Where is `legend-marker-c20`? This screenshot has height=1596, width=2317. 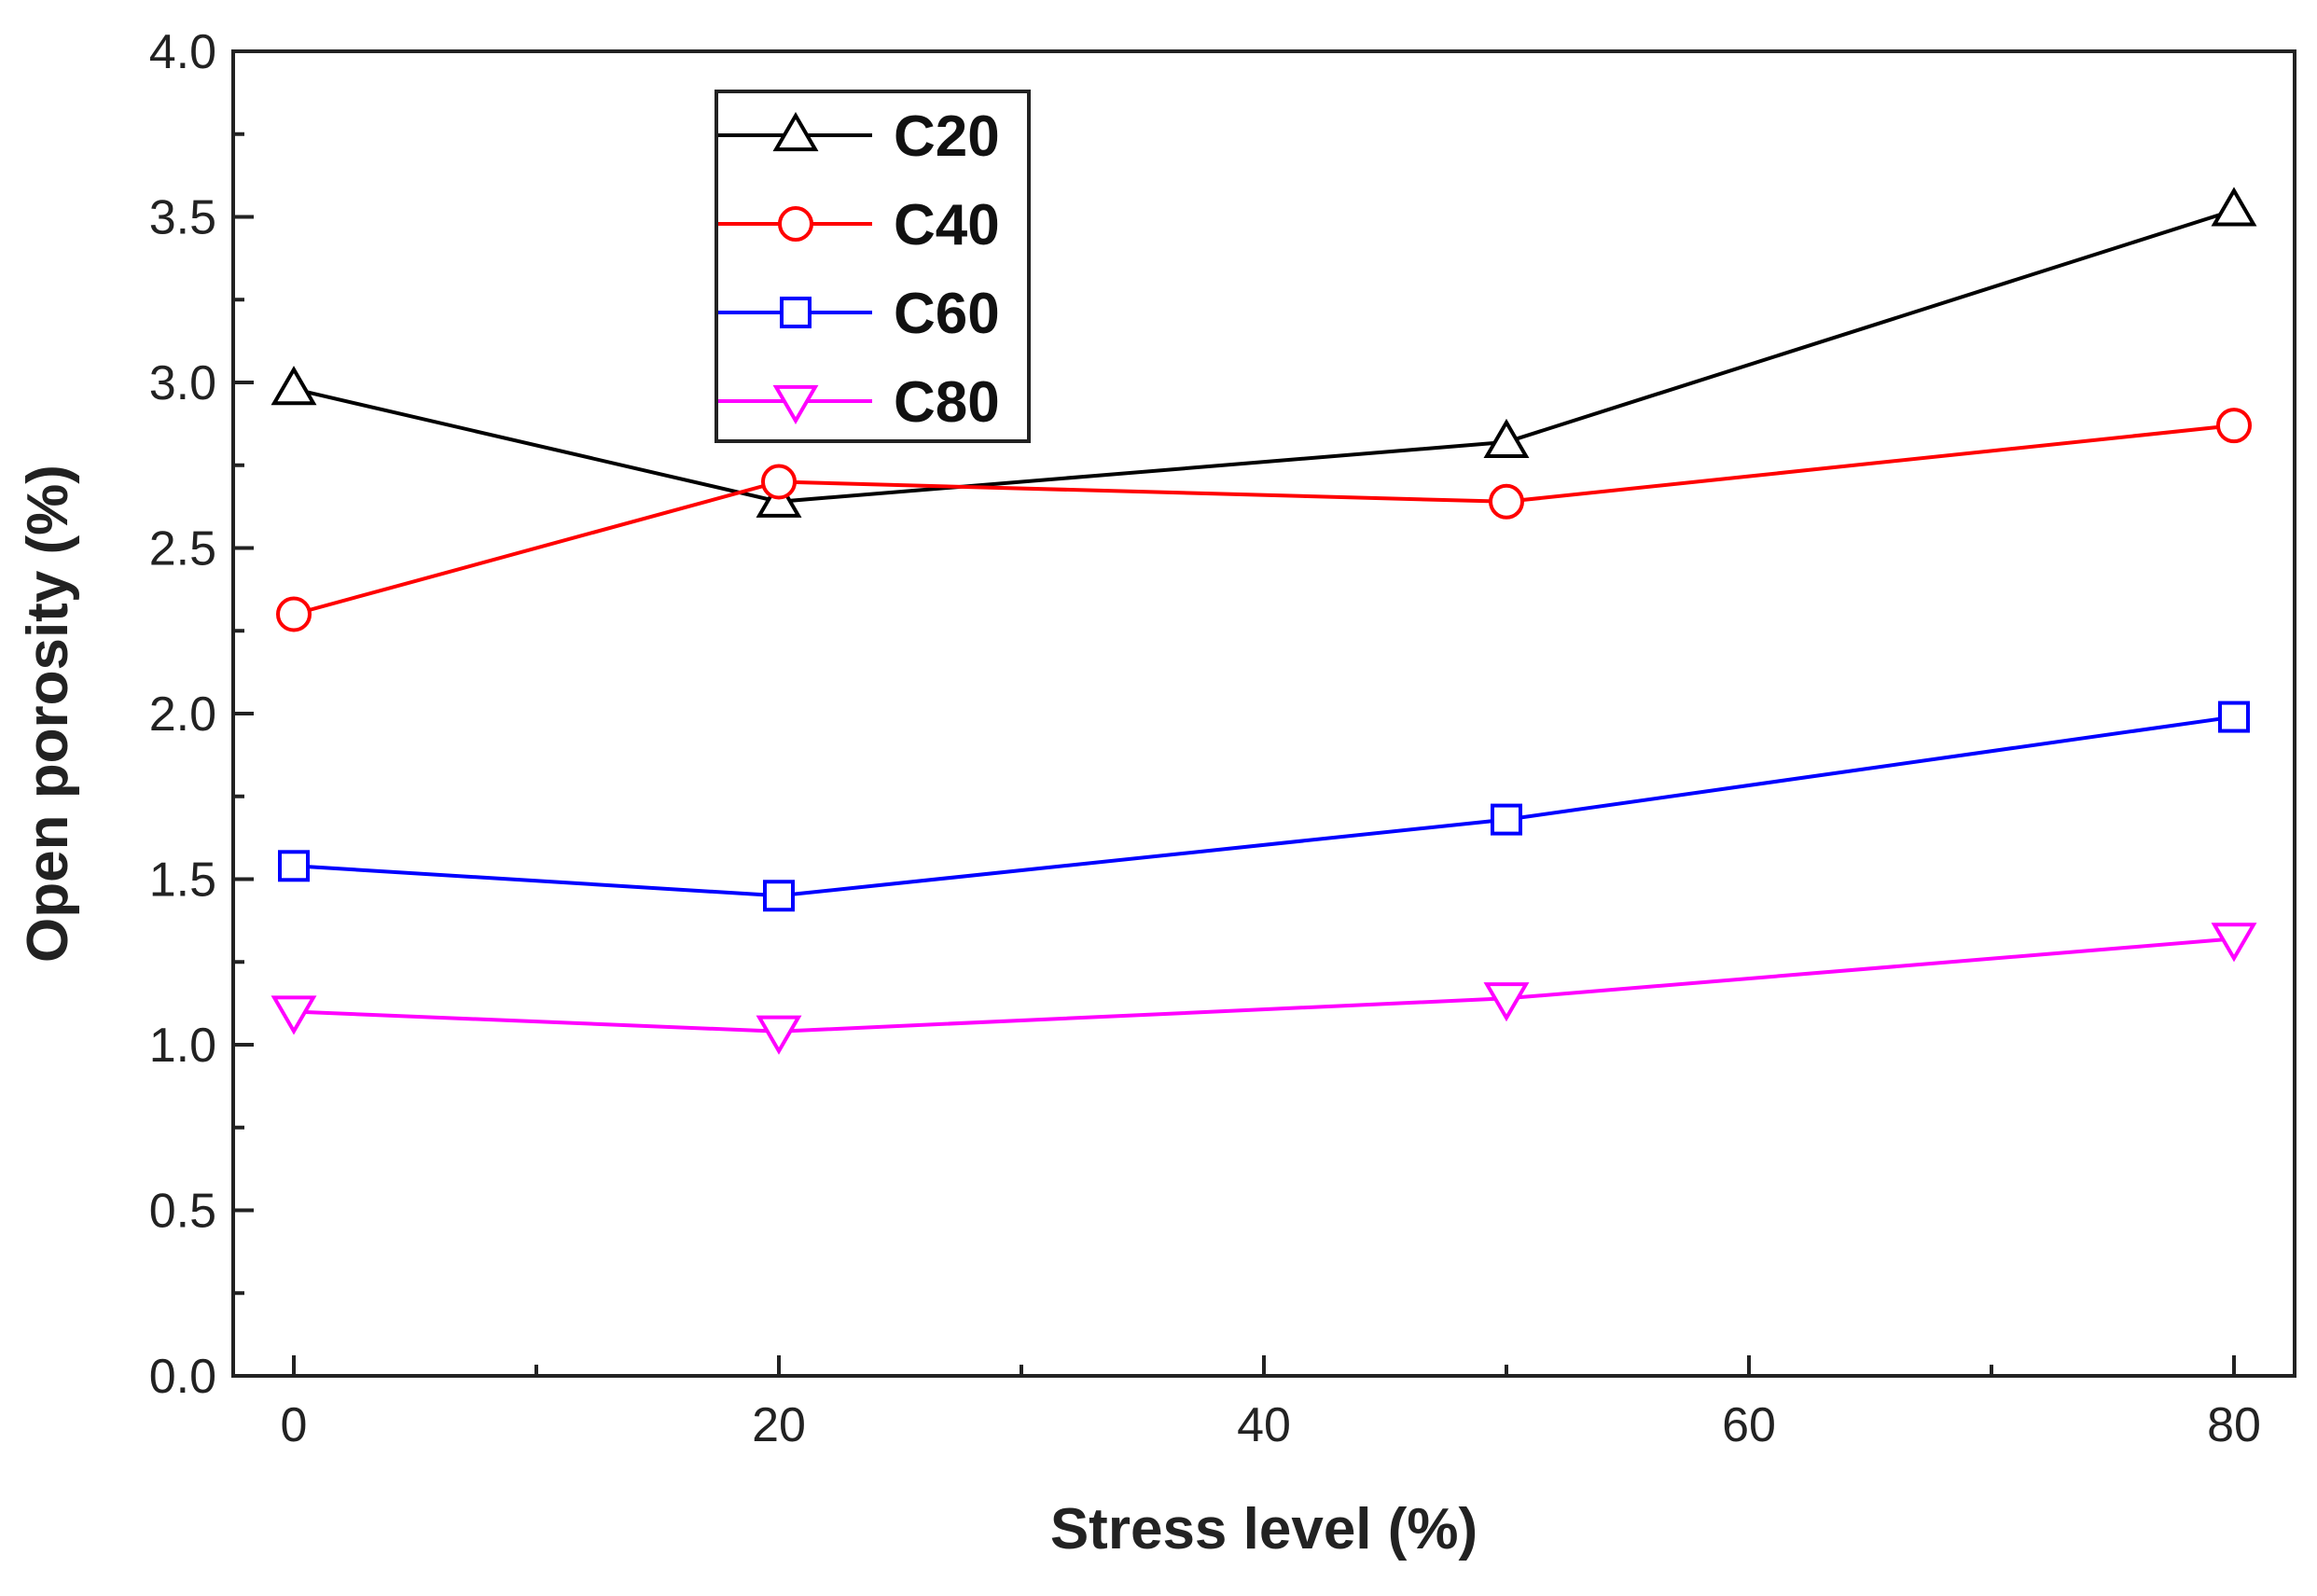
legend-marker-c20 is located at coordinates (795, 132).